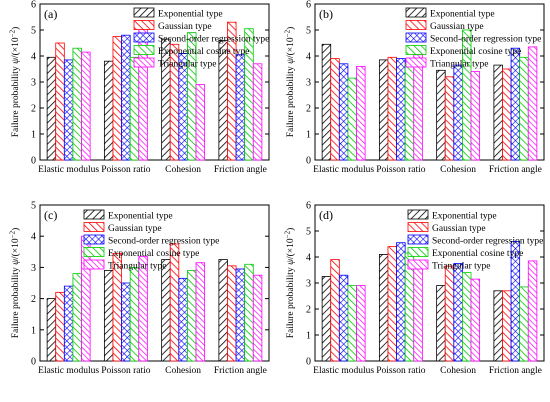 This screenshot has width=550, height=402. I want to click on legend-label-exp-cosine: Exponential cosine type, so click(203, 52).